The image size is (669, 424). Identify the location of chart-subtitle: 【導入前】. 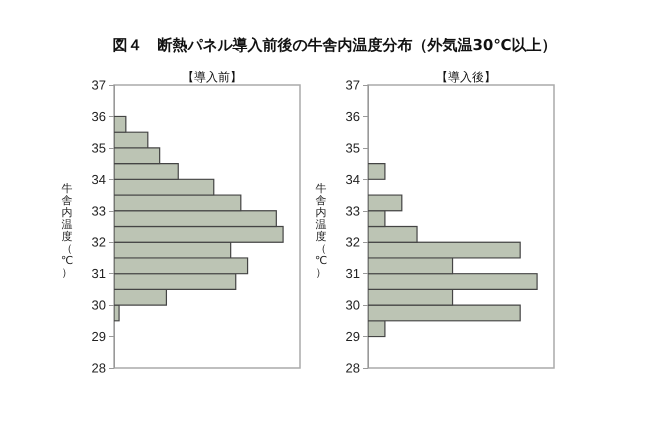
(212, 77).